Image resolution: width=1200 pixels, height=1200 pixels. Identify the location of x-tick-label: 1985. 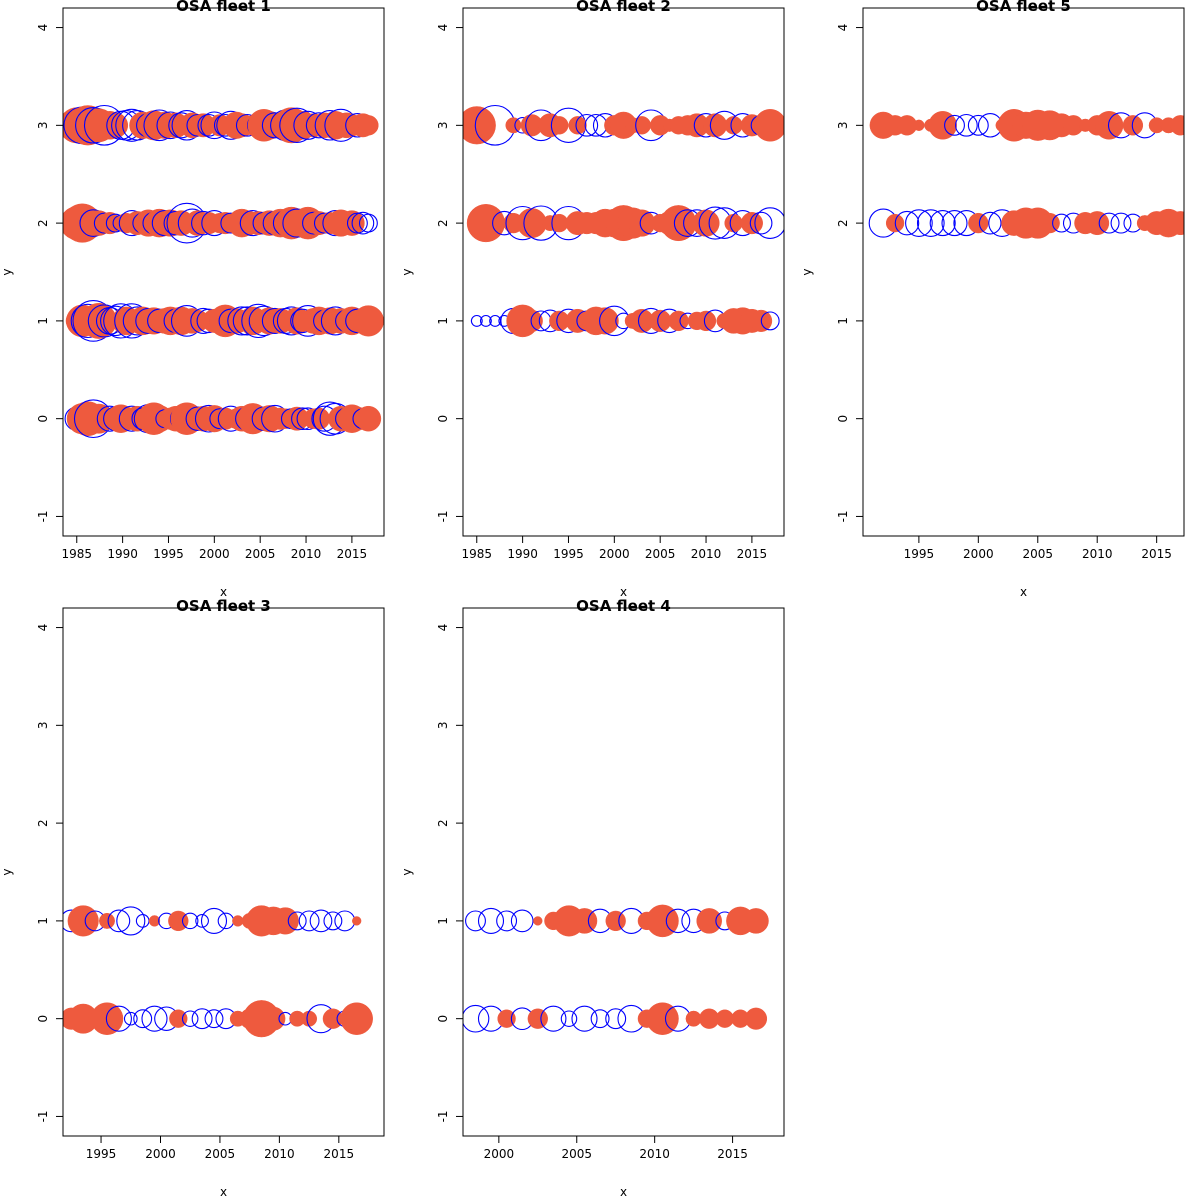
(76, 554).